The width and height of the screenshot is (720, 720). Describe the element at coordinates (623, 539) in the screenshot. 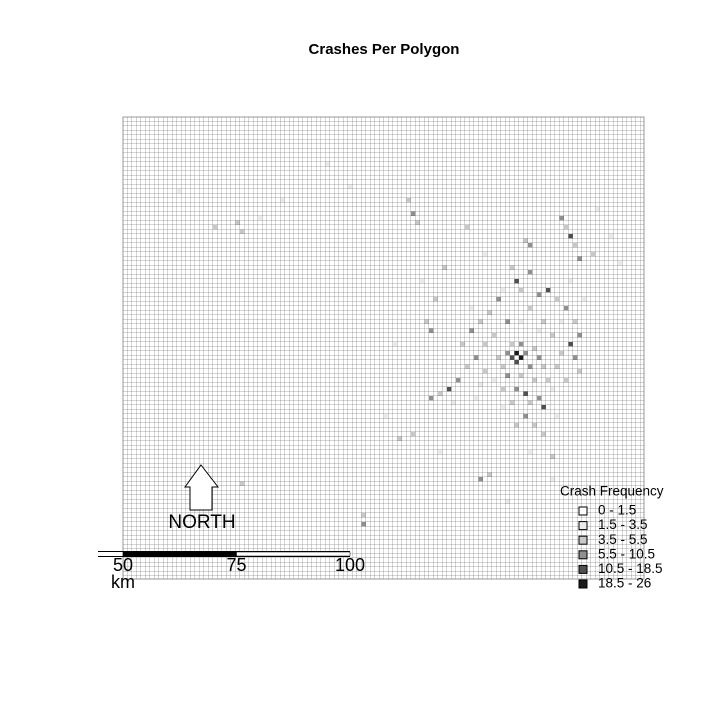

I see `legend-label: 3.5 - 5.5` at that location.